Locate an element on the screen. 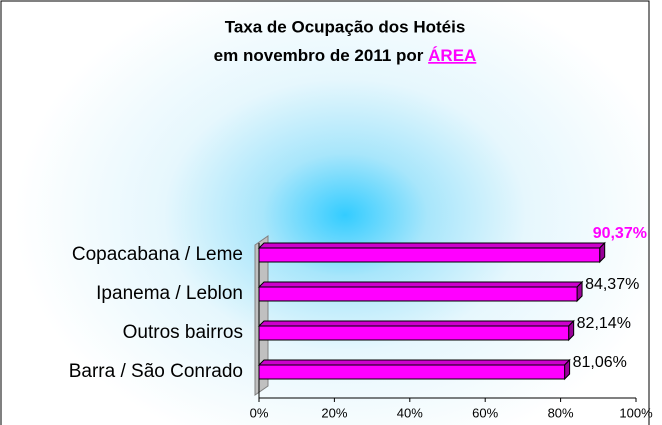  category-label: Ipanema / Leblon is located at coordinates (169, 293).